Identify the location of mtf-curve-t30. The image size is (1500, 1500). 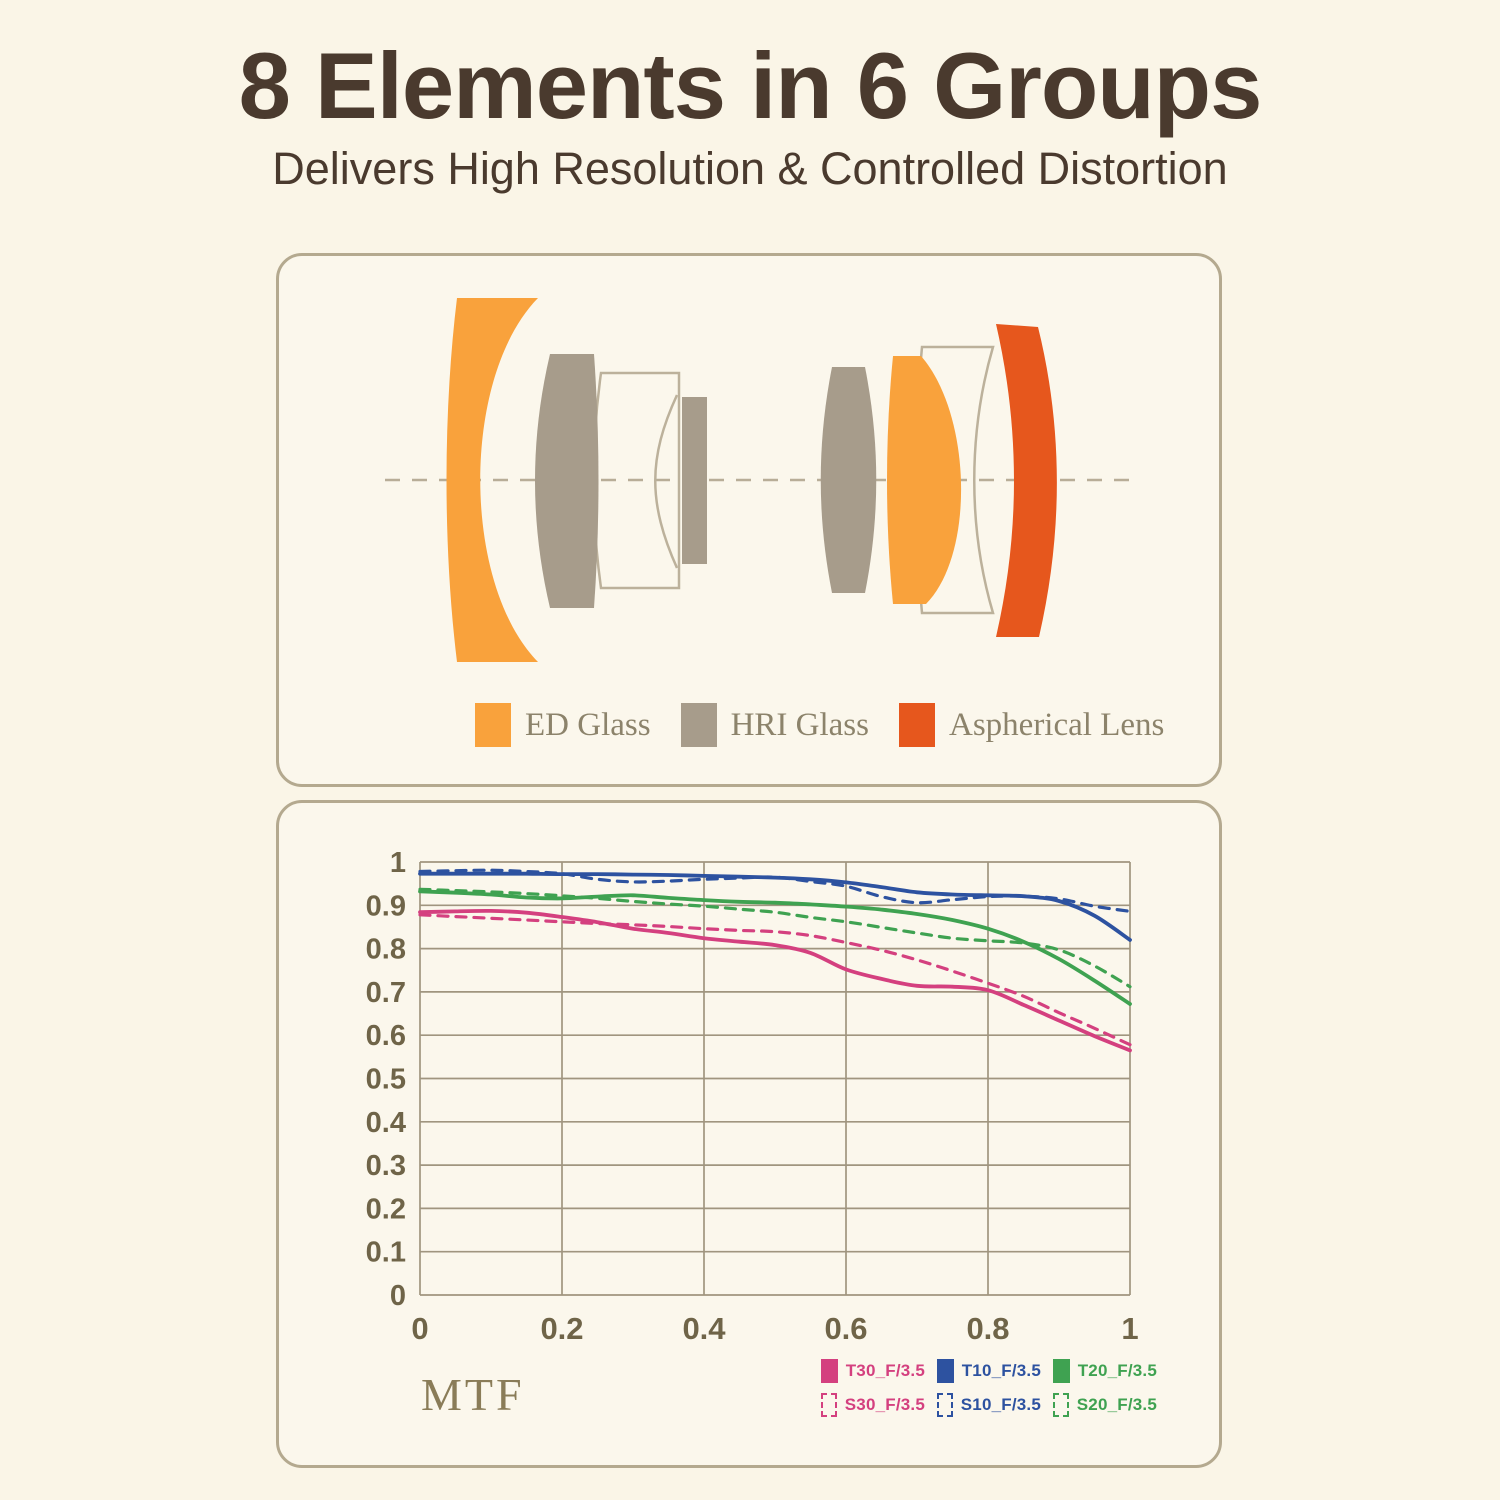
(775, 980).